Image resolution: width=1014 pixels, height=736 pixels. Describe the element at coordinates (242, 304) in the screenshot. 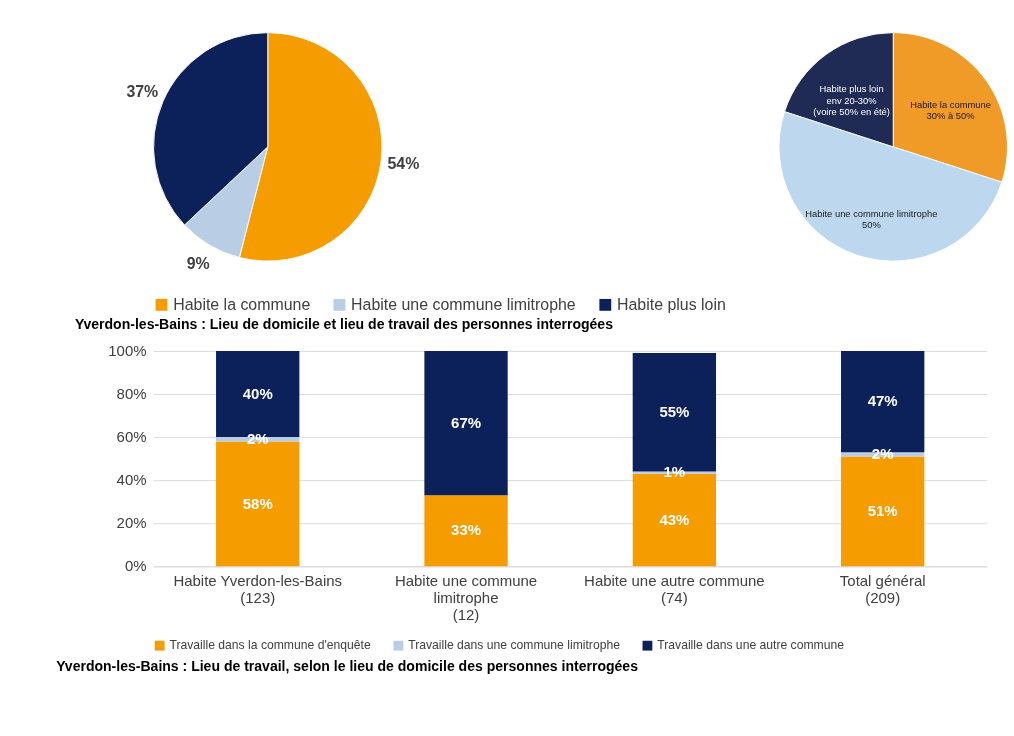

I see `legend-label: Habite la commune` at that location.